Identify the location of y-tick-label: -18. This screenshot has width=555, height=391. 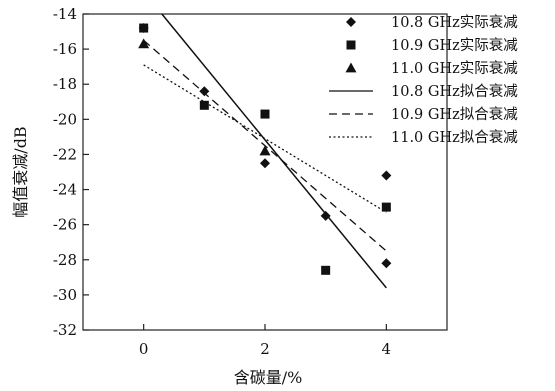
(65, 84).